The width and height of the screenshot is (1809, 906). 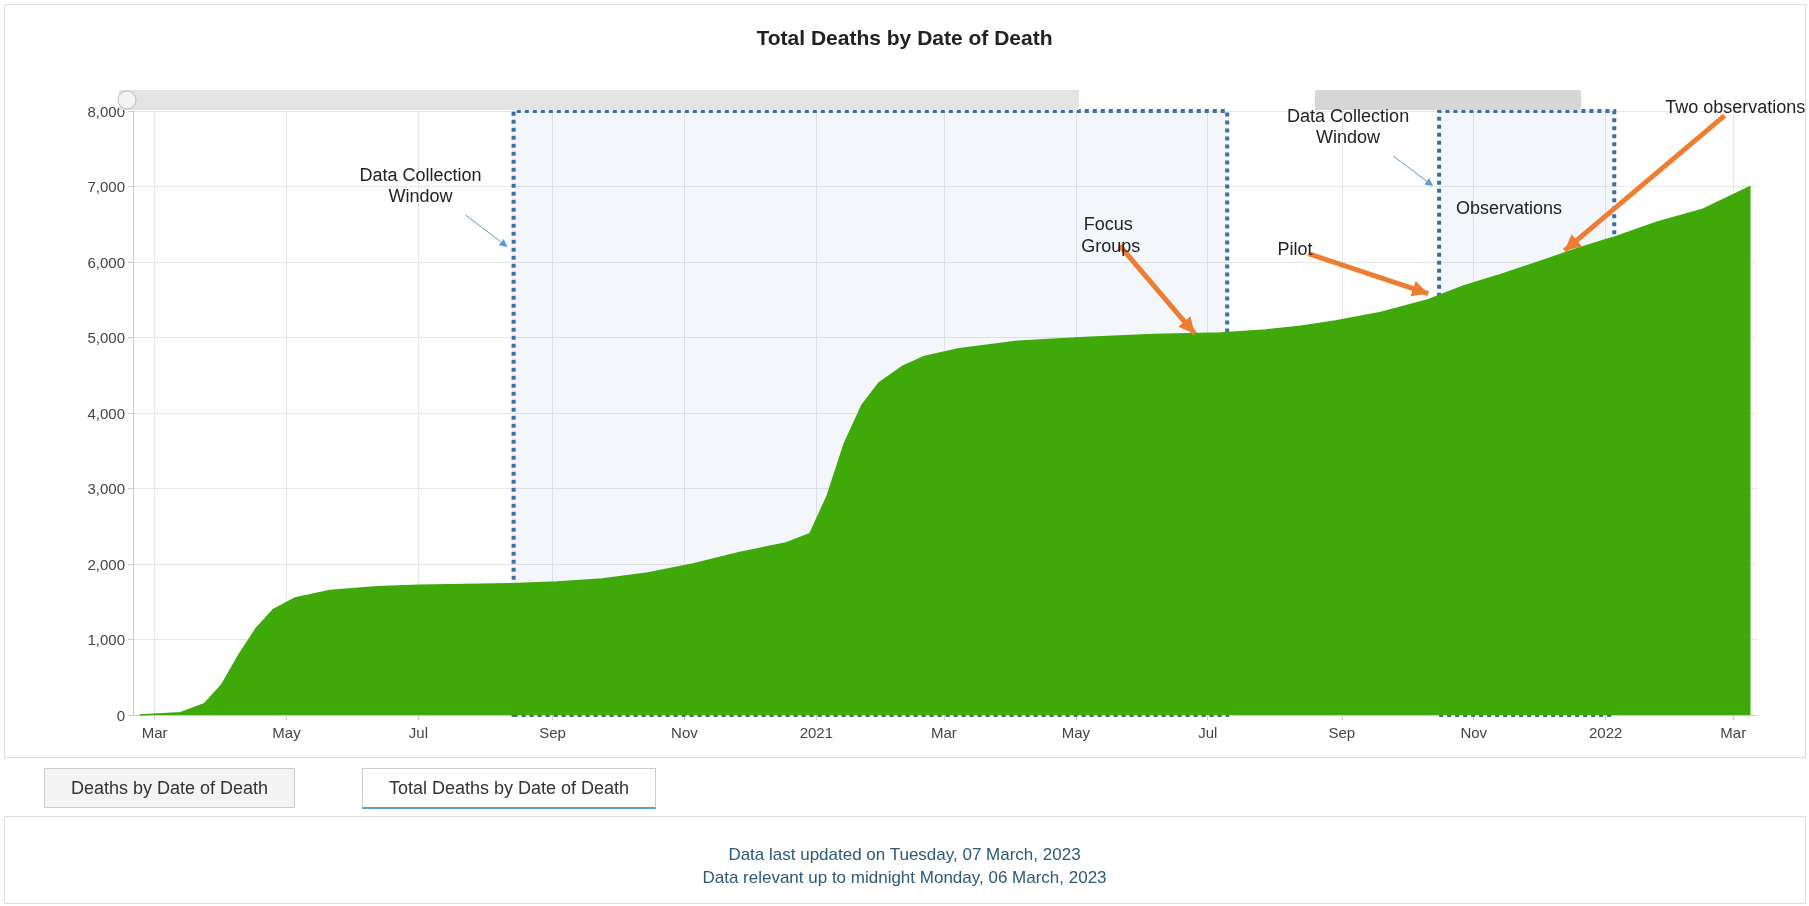 I want to click on text: Total Deaths by Date of Death, so click(x=509, y=788).